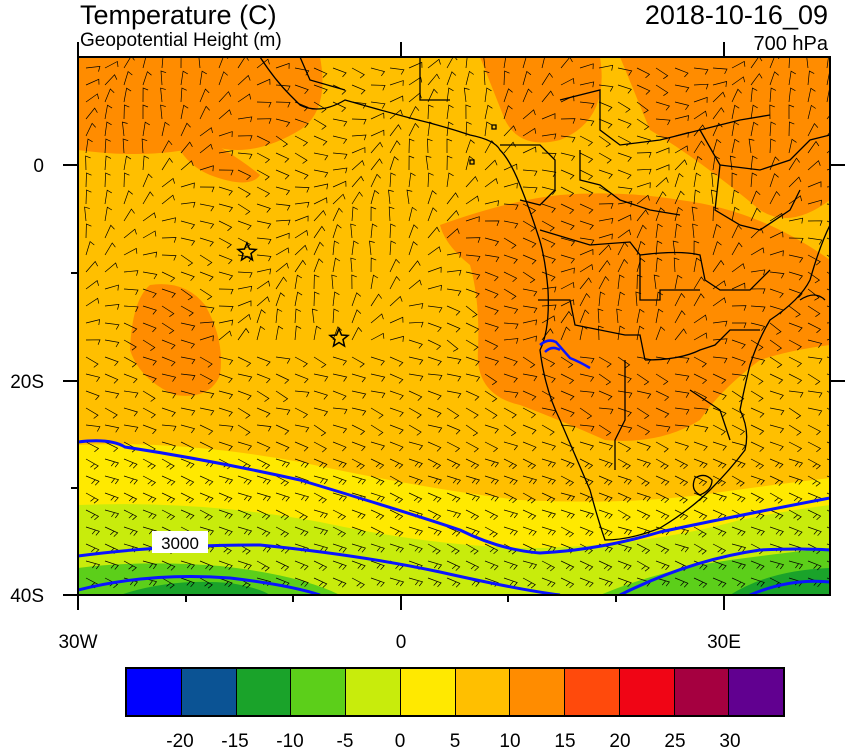  What do you see at coordinates (736, 15) in the screenshot?
I see `valid-time: 2018-10-16_09` at bounding box center [736, 15].